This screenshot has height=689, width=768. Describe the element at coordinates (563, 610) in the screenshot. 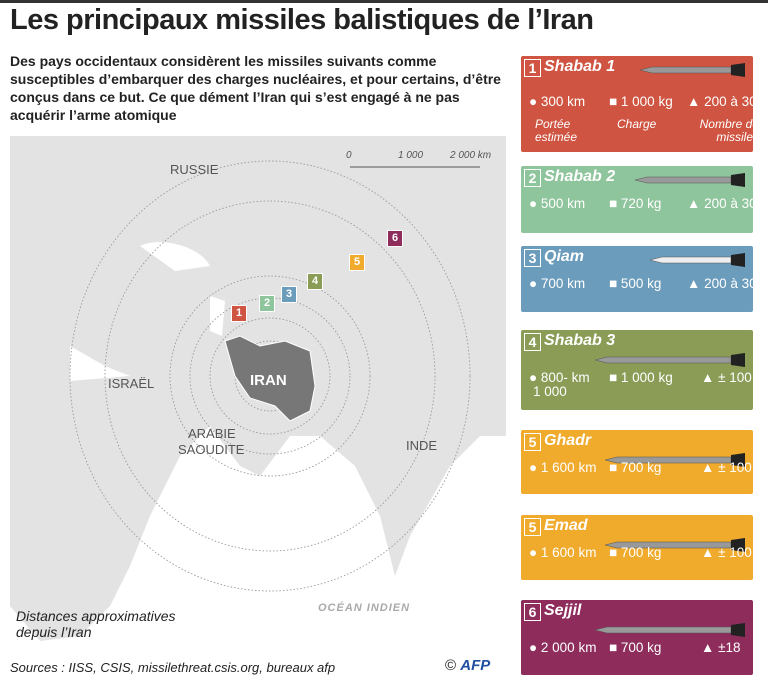

I see `missile-name: Sejjil` at that location.